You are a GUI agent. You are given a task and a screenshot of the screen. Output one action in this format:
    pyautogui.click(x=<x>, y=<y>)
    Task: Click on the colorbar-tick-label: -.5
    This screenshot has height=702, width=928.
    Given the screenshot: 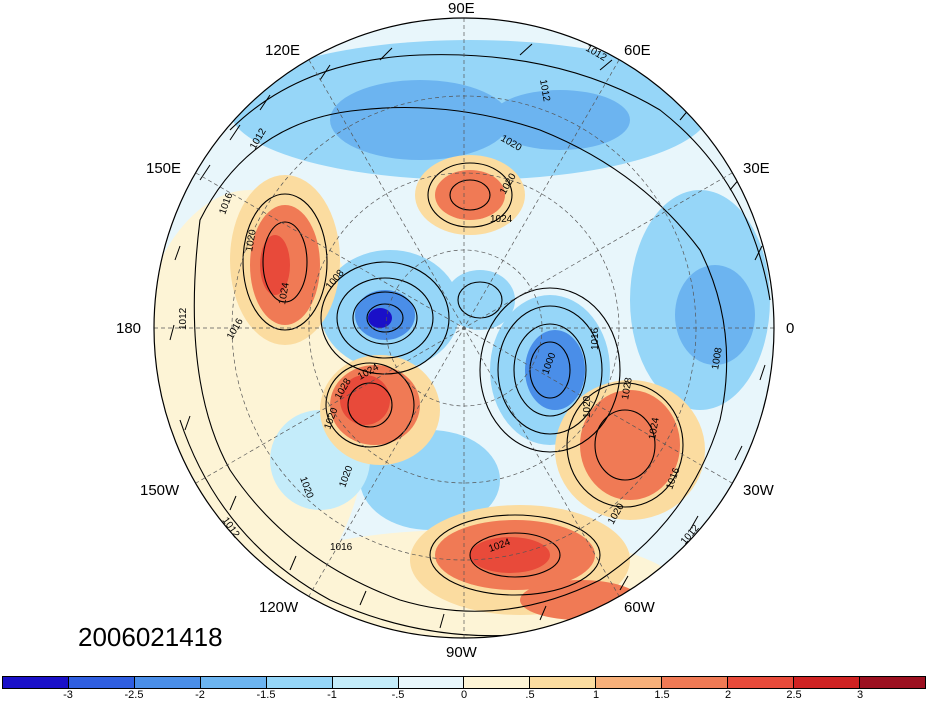 What is the action you would take?
    pyautogui.click(x=398, y=695)
    